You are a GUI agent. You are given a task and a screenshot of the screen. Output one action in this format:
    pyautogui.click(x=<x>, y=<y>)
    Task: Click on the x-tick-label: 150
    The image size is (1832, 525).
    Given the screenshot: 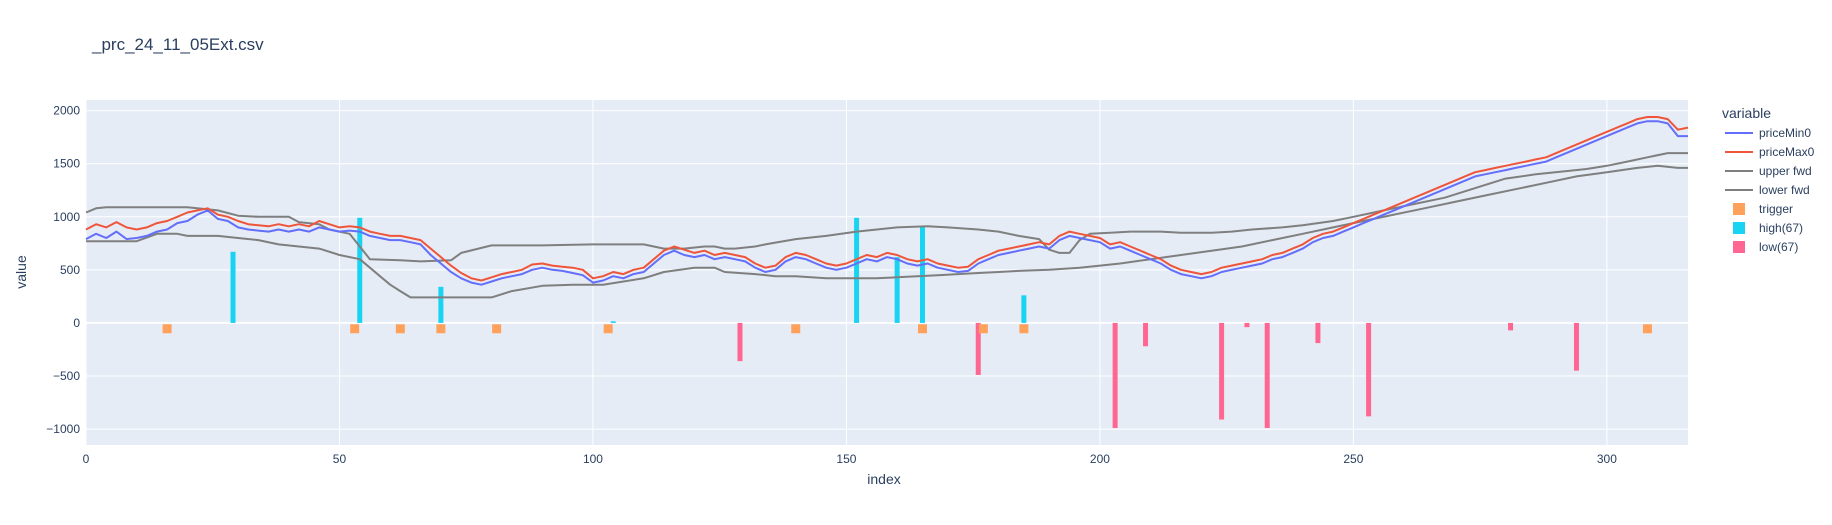 What is the action you would take?
    pyautogui.click(x=846, y=459)
    